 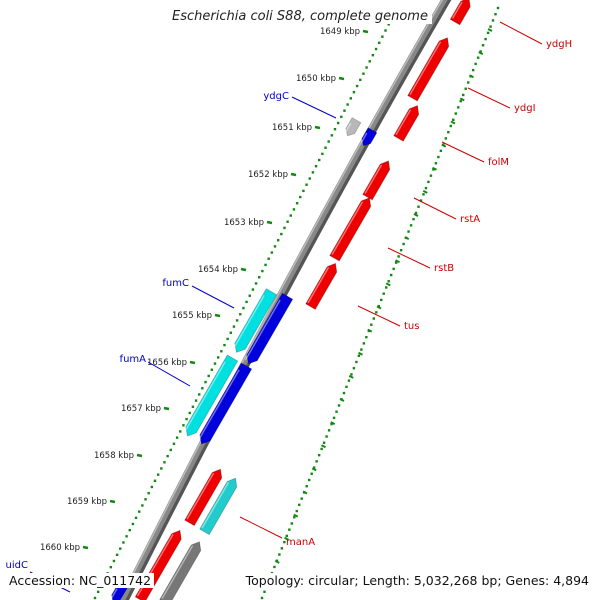 What do you see at coordinates (60, 548) in the screenshot?
I see `tick-label: 1660 kbp` at bounding box center [60, 548].